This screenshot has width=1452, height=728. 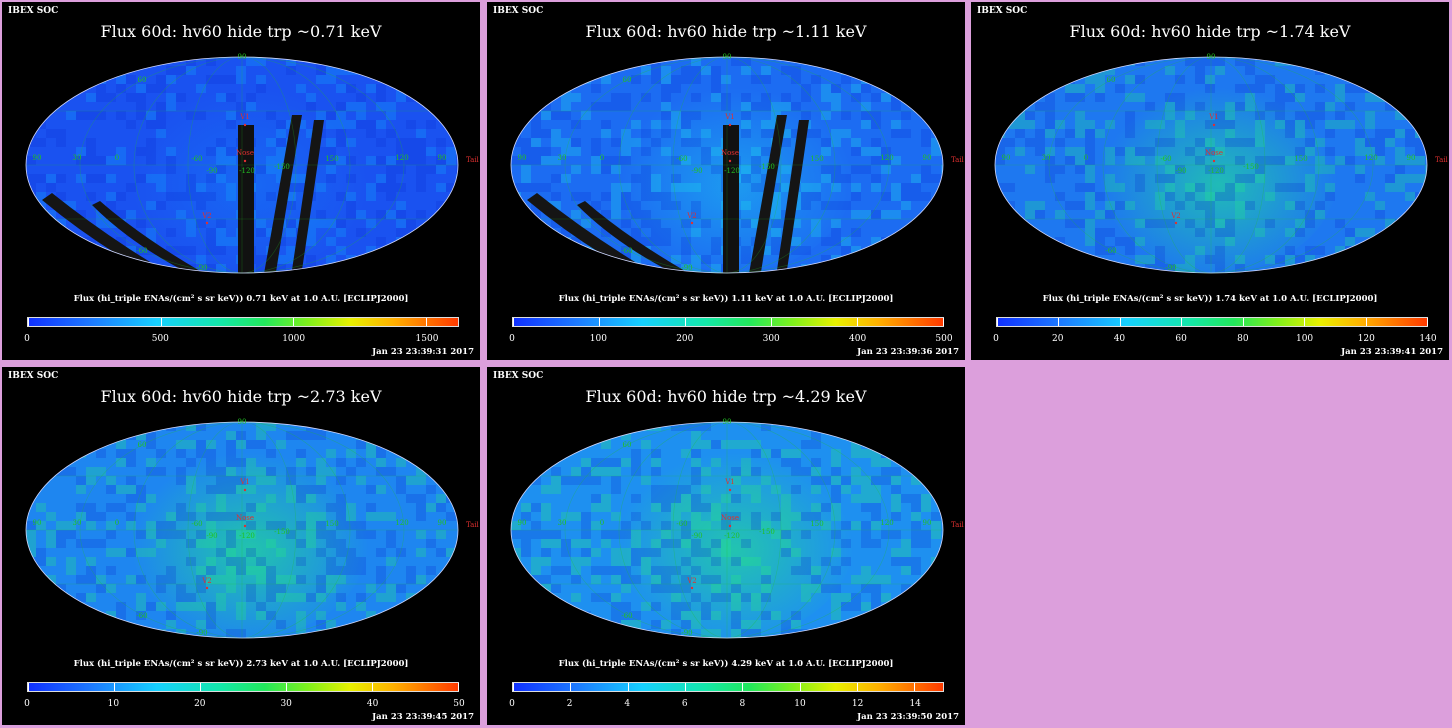 What do you see at coordinates (1057, 339) in the screenshot?
I see `colorbar-tick-label: 20` at bounding box center [1057, 339].